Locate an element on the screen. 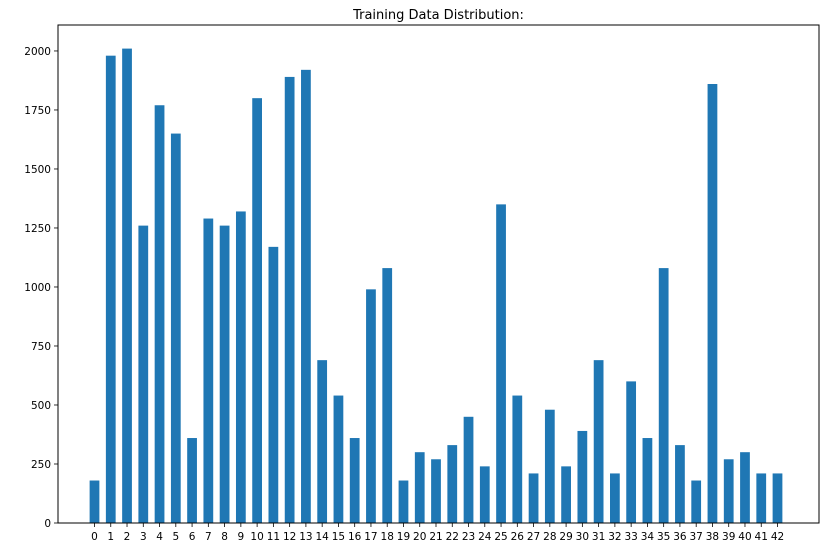 The height and width of the screenshot is (554, 827). x-tick-label: 8 is located at coordinates (224, 537).